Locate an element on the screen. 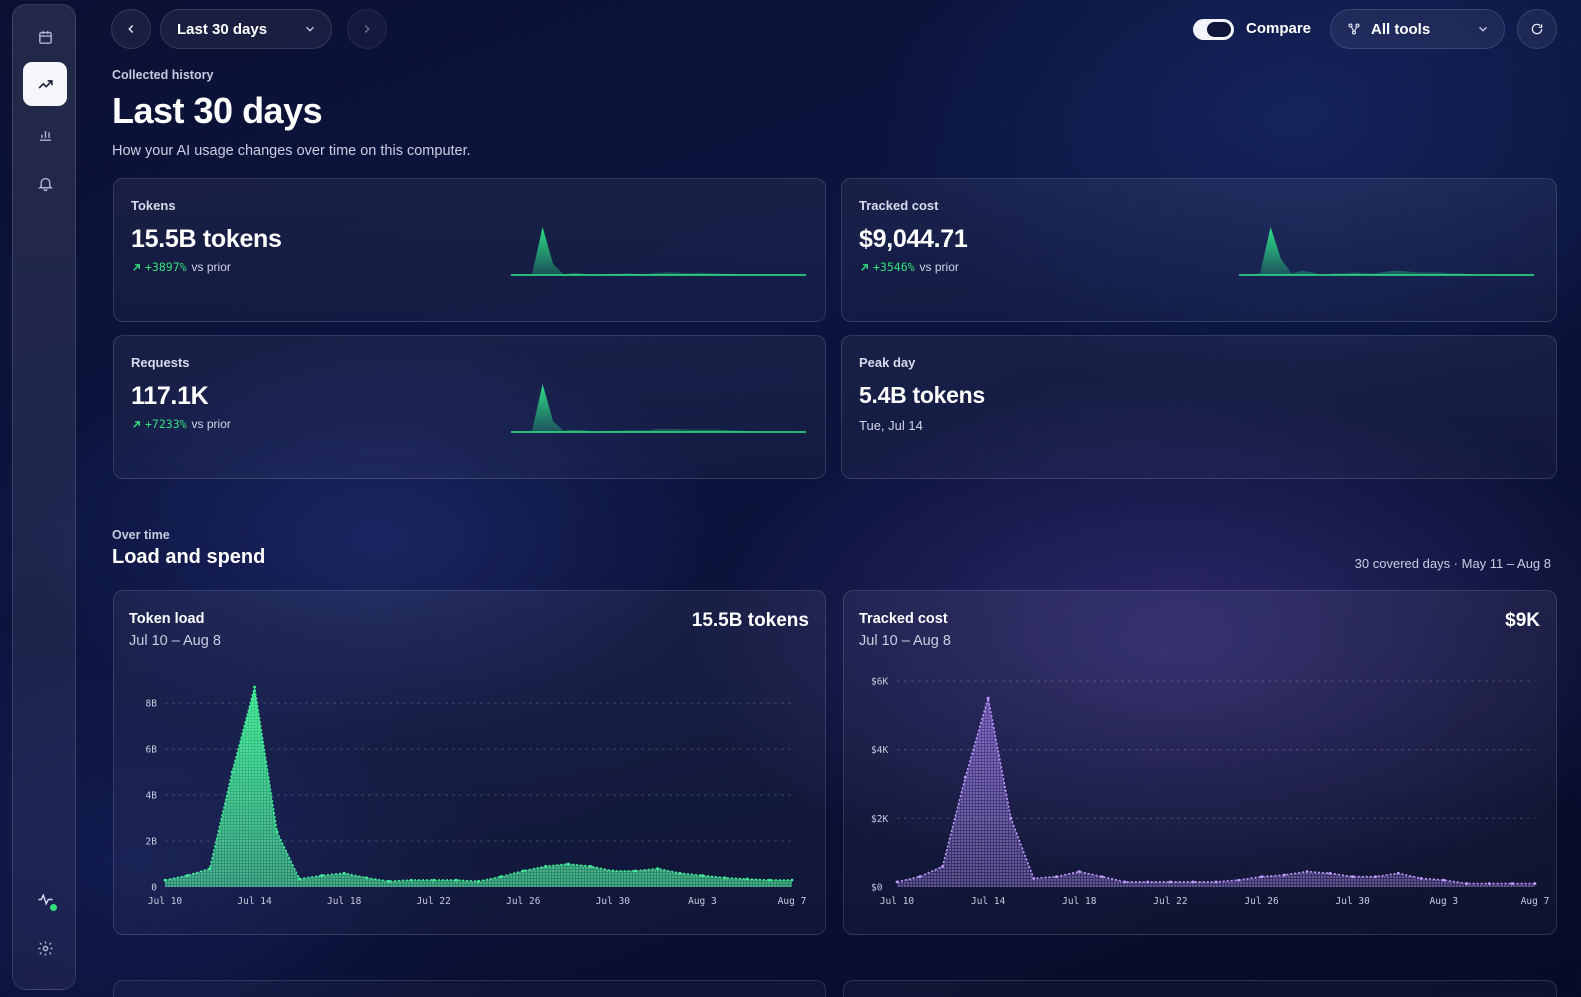 This screenshot has height=997, width=1581. sidebar-item-alerts is located at coordinates (45, 183).